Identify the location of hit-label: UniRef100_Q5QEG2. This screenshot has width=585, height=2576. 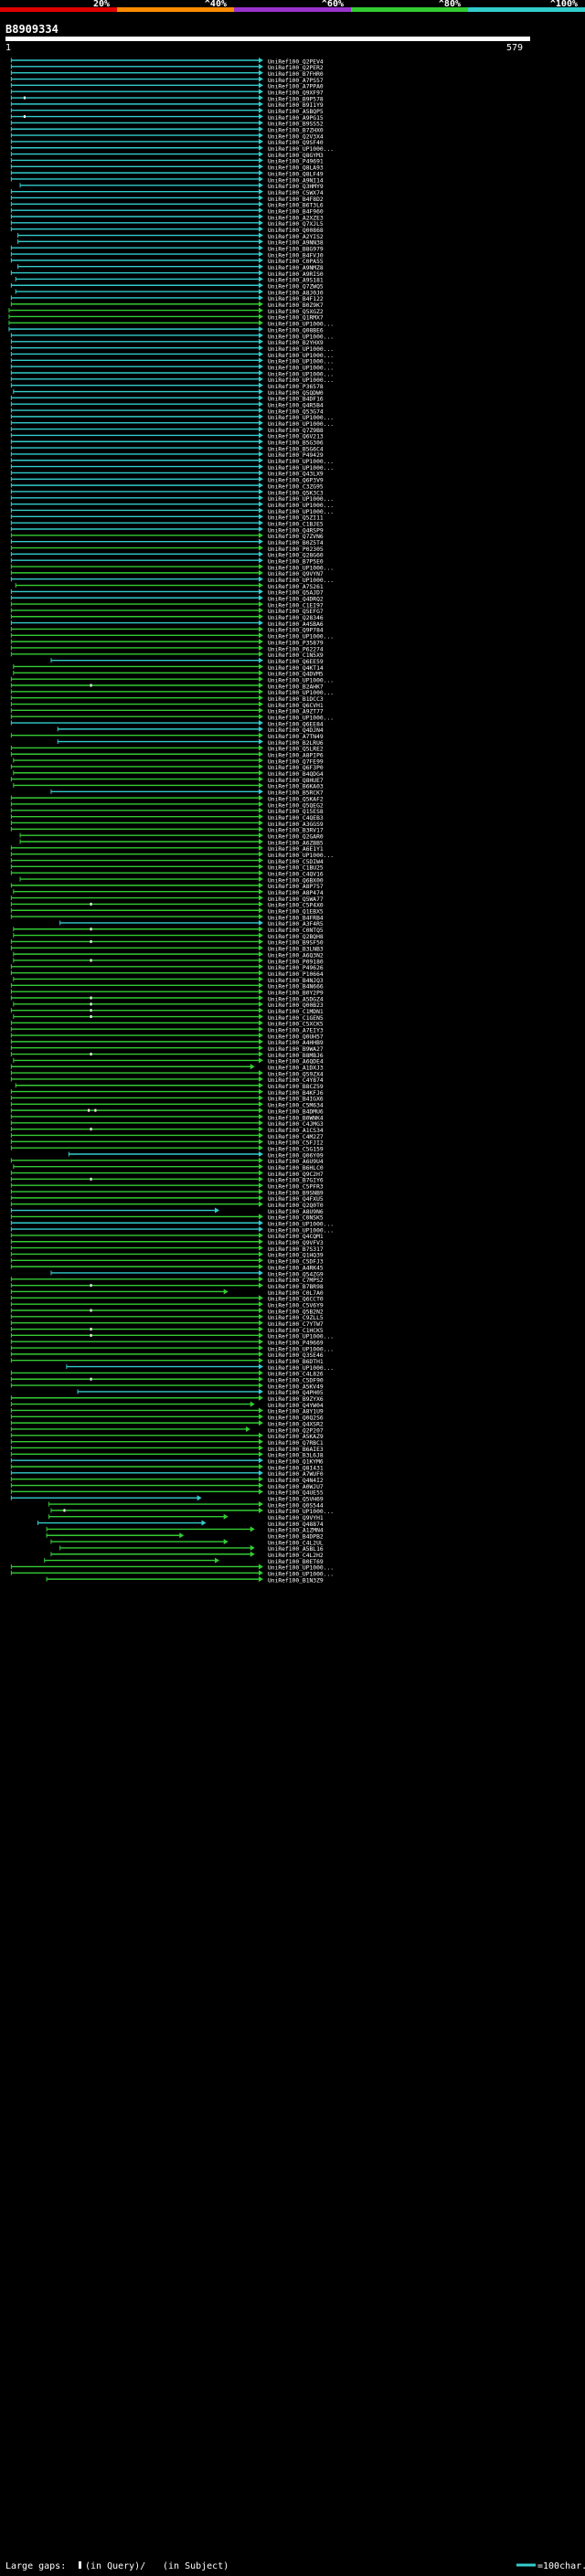
(296, 805).